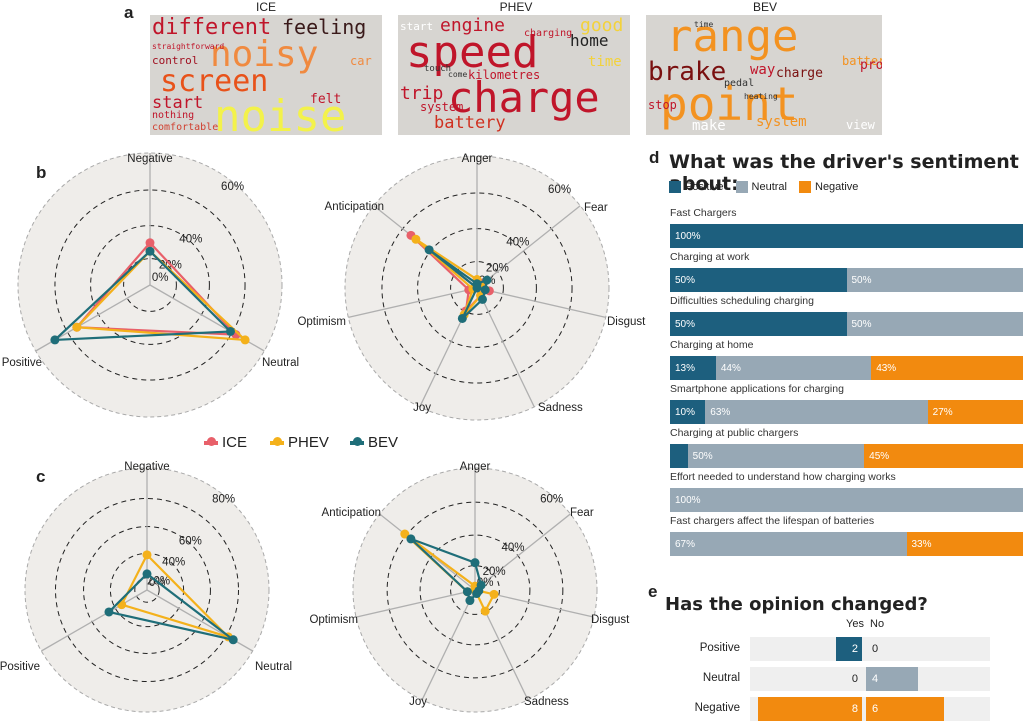  What do you see at coordinates (320, 445) in the screenshot?
I see `series-legend: ICE PHEV BEV` at bounding box center [320, 445].